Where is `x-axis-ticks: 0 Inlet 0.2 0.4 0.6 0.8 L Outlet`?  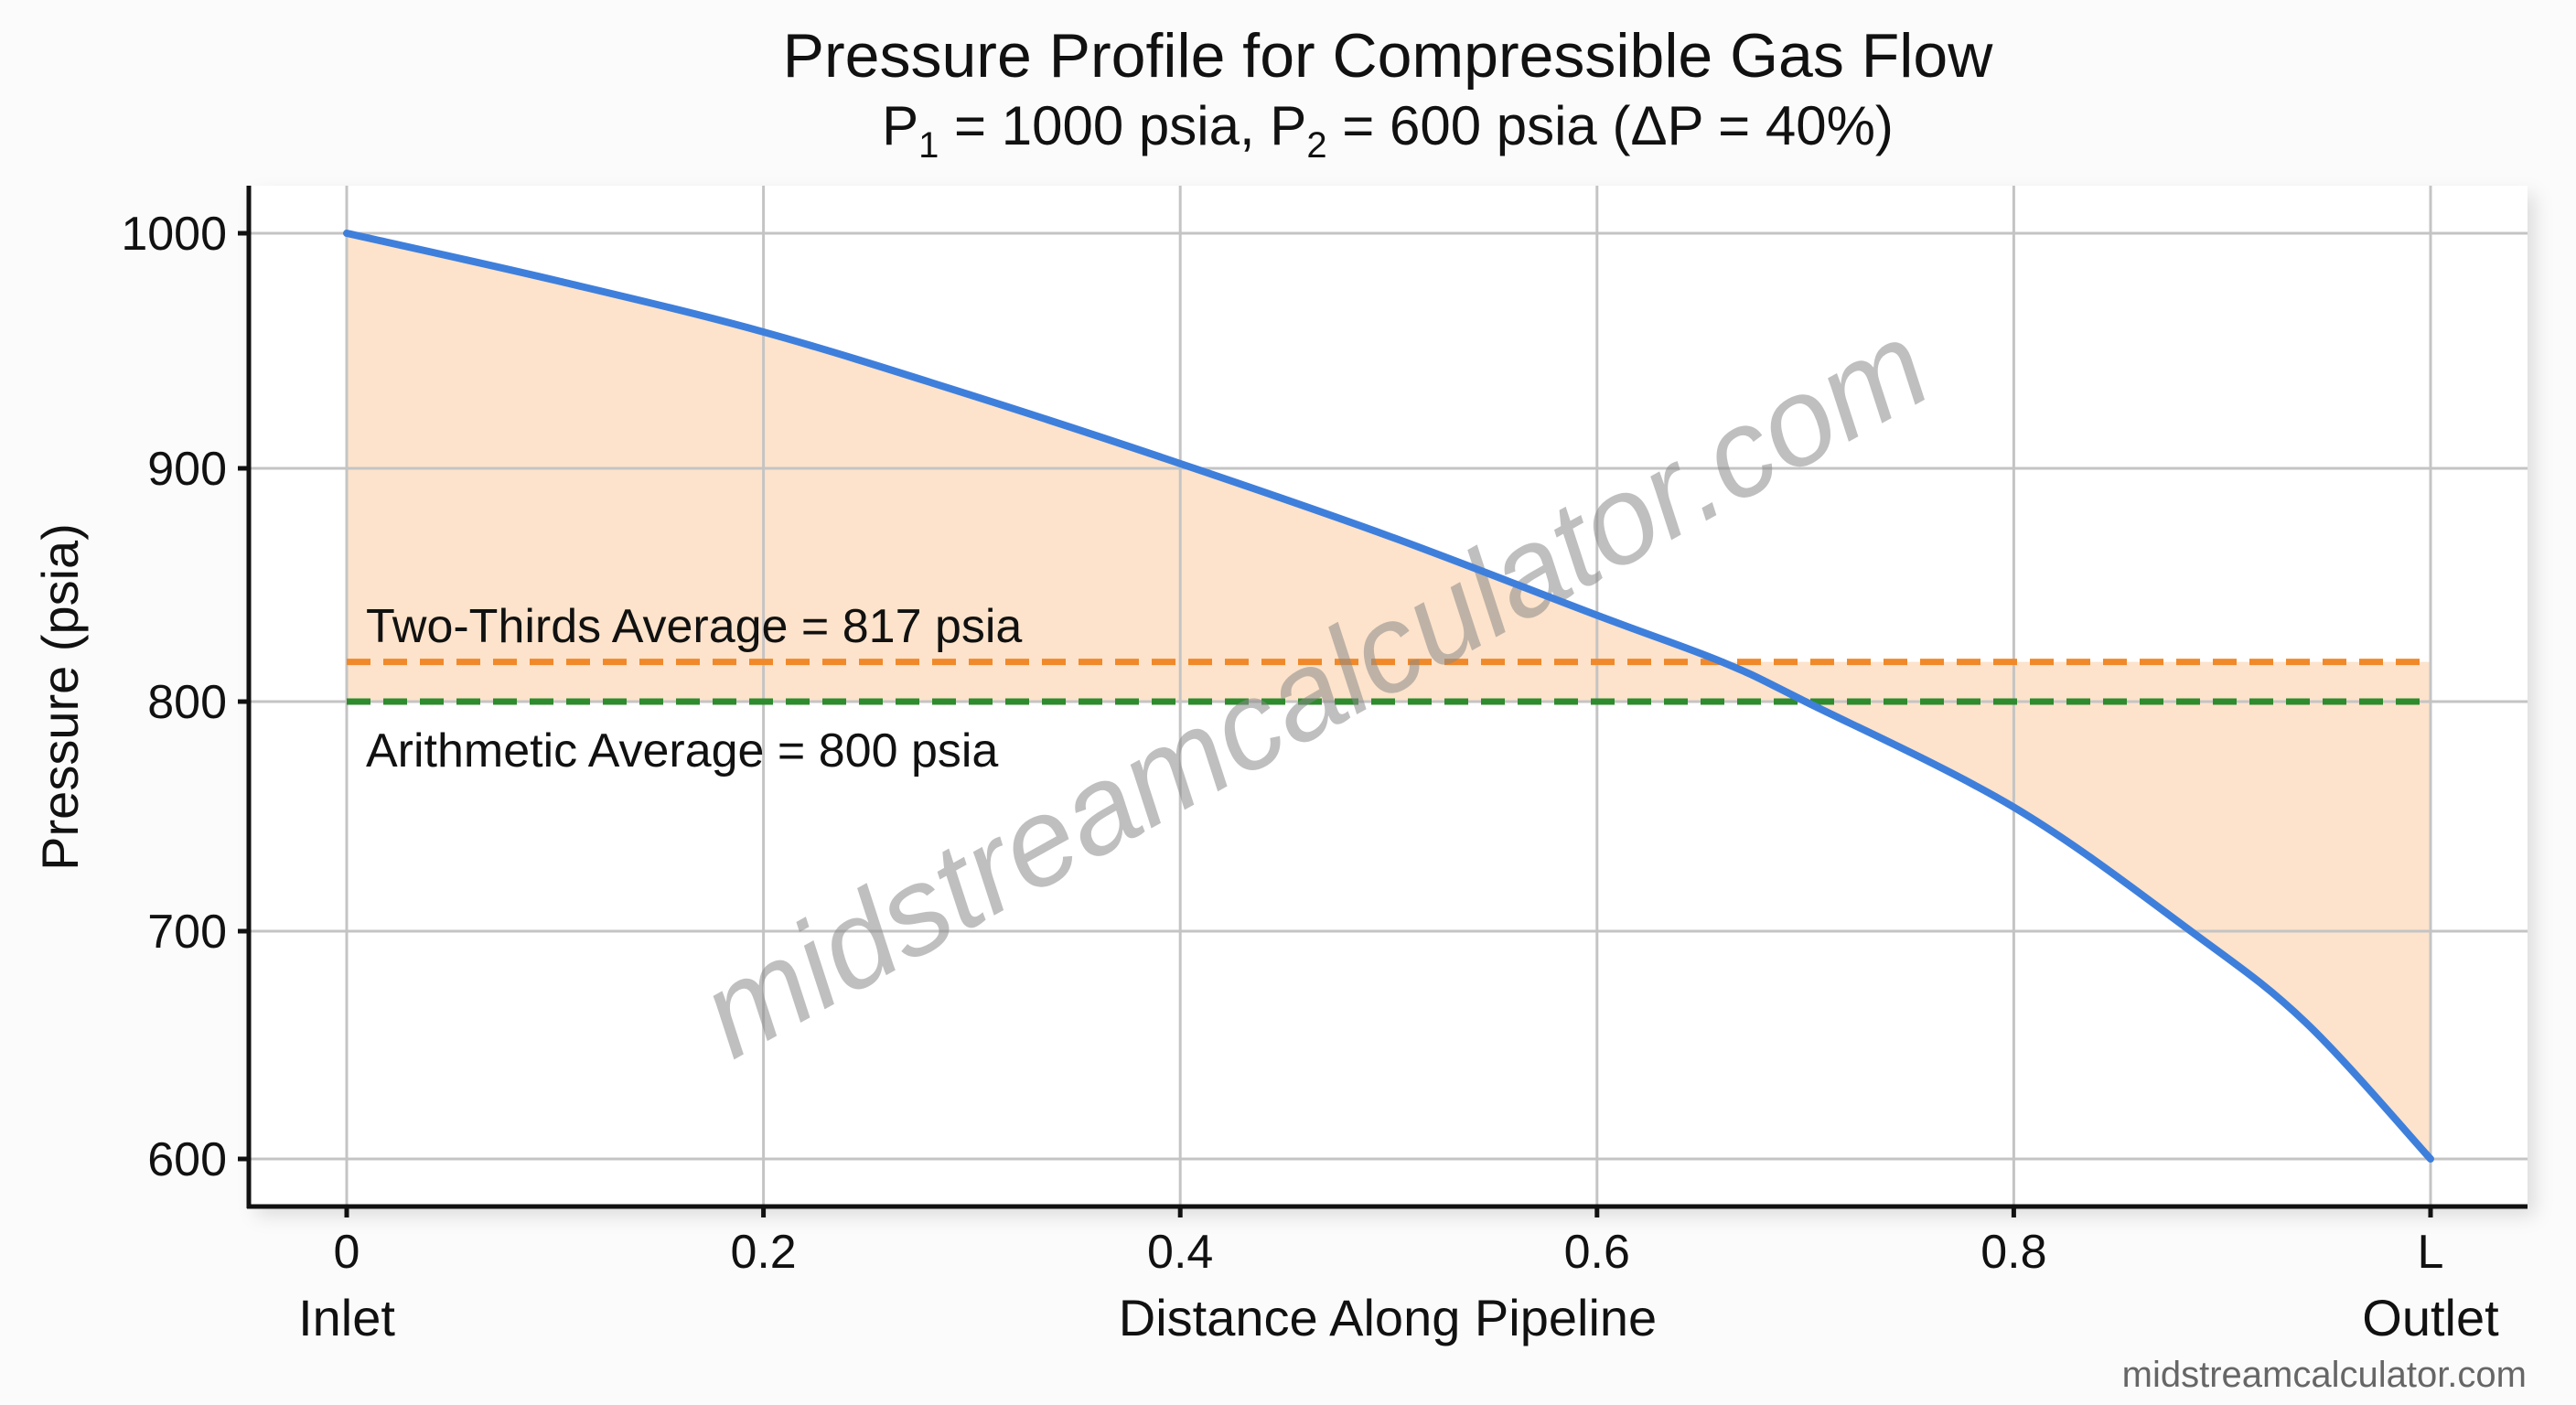
x-axis-ticks: 0 Inlet 0.2 0.4 0.6 0.8 L Outlet is located at coordinates (1398, 1277).